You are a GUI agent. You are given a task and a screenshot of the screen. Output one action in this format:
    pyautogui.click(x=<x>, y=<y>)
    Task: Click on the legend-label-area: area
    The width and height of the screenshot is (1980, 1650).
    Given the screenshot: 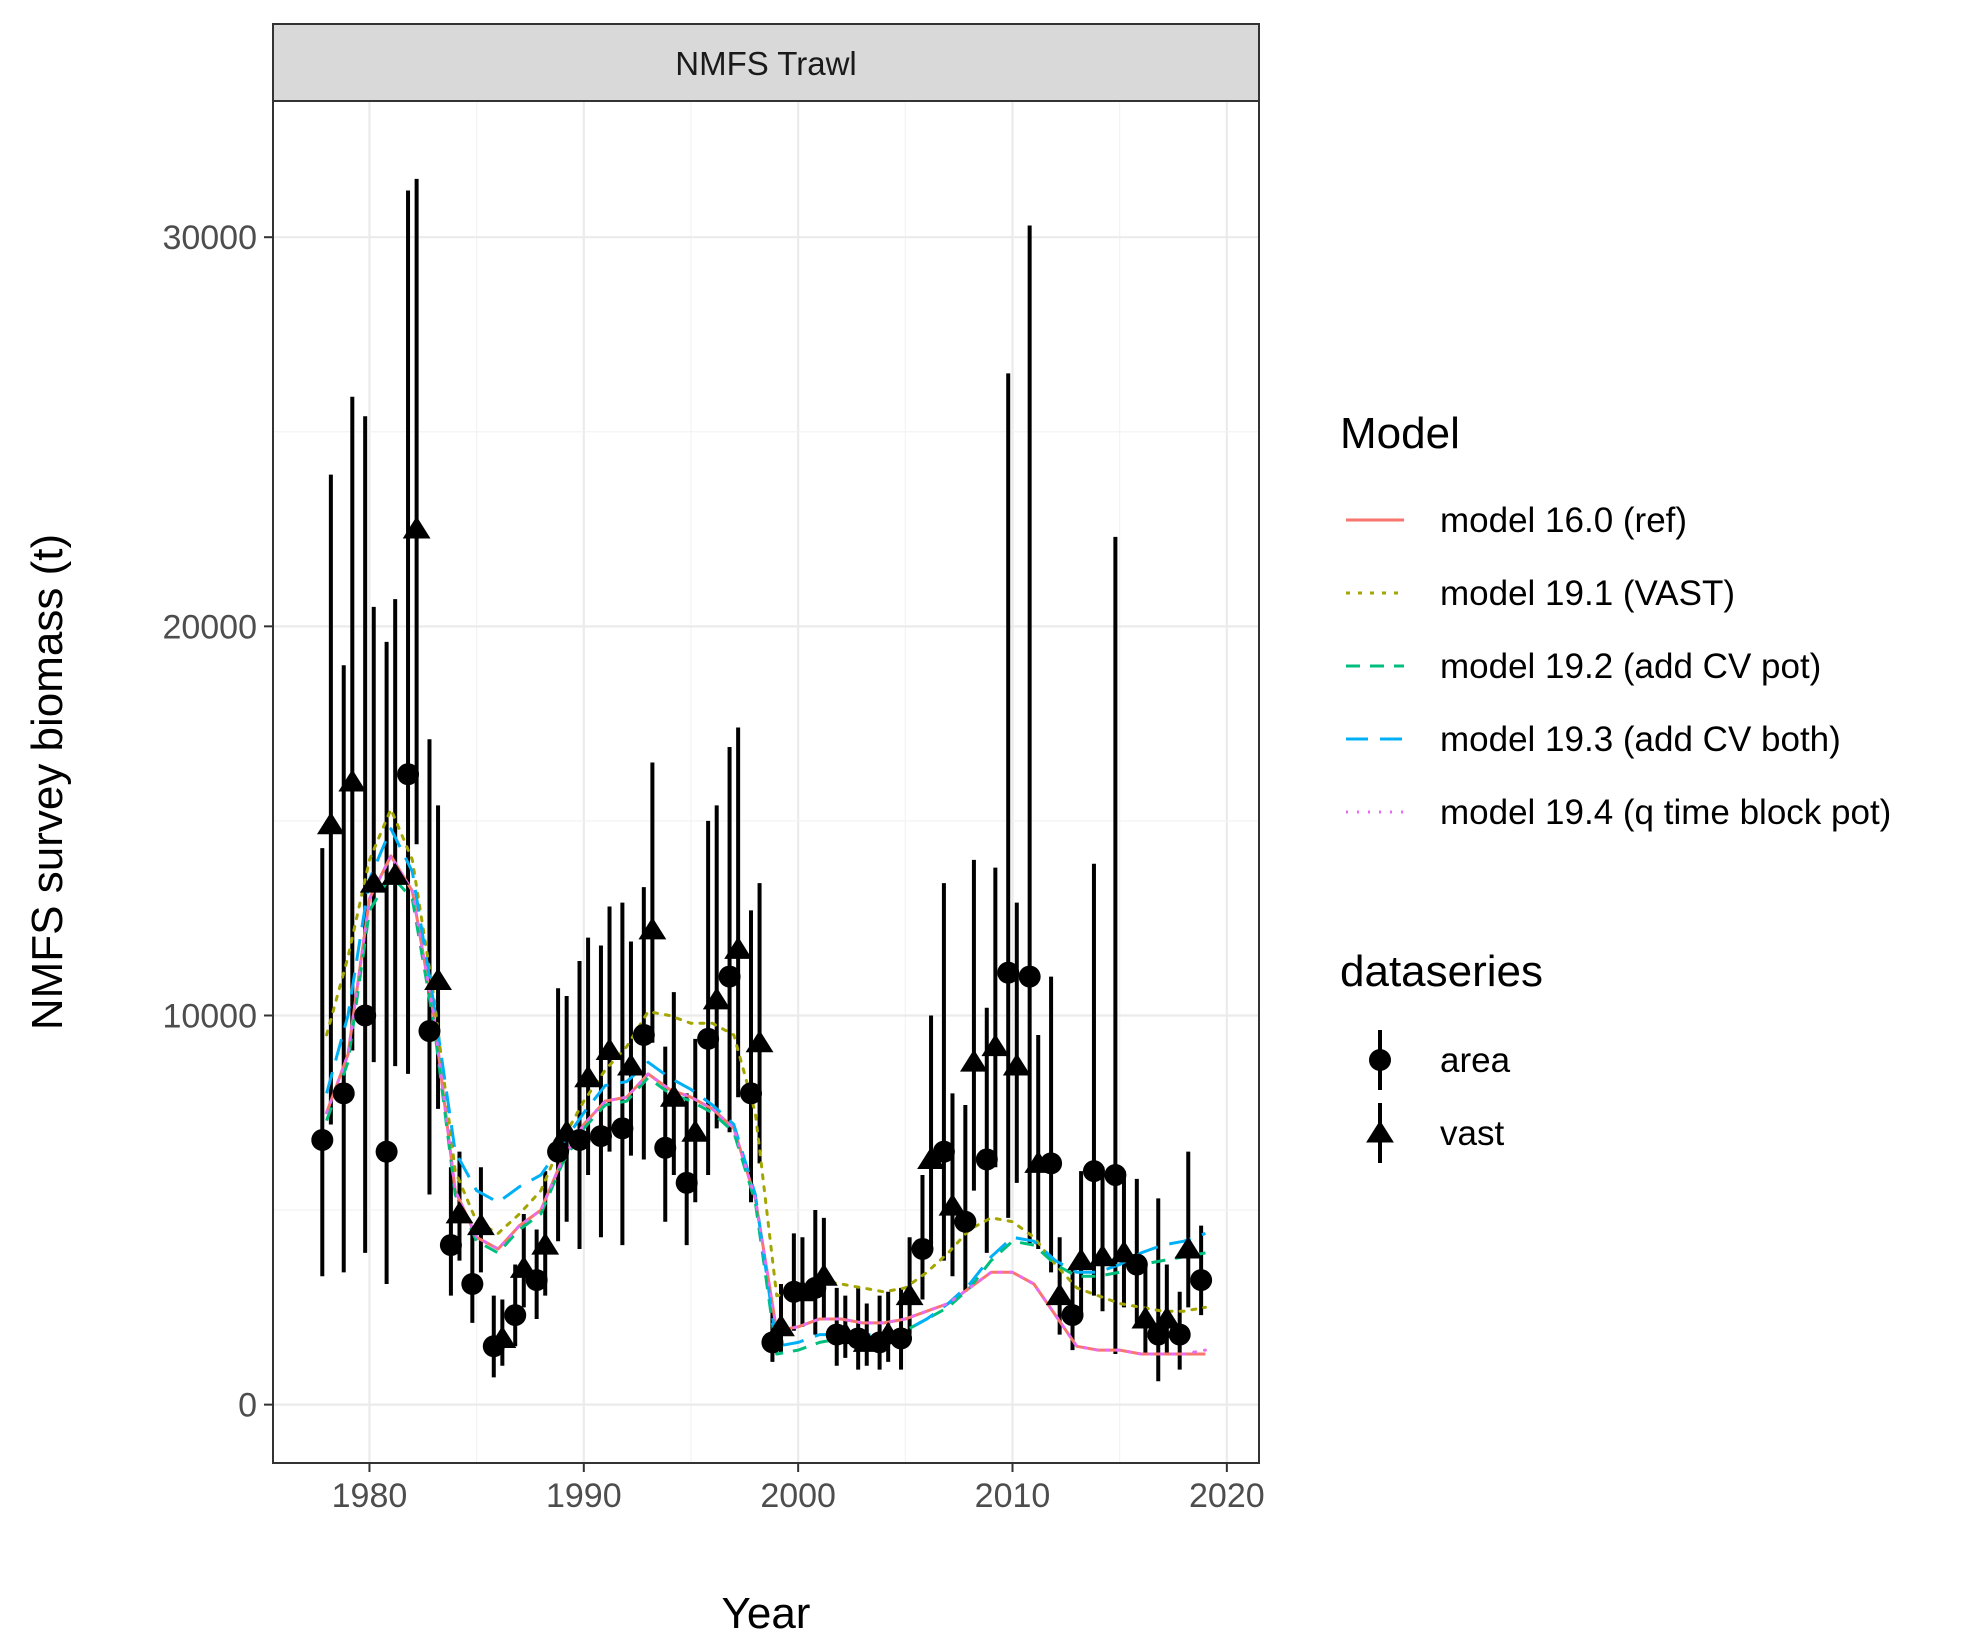 What is the action you would take?
    pyautogui.click(x=1475, y=1060)
    